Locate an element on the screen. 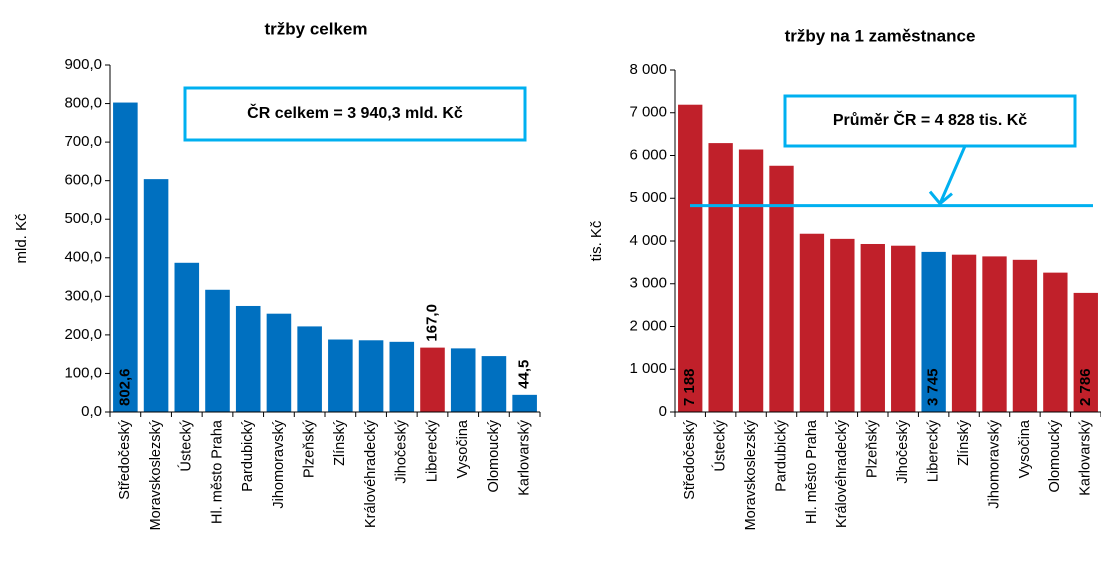 This screenshot has height=588, width=1101. annotation: Průměr ČR = 4 828 tis. Kč is located at coordinates (930, 119).